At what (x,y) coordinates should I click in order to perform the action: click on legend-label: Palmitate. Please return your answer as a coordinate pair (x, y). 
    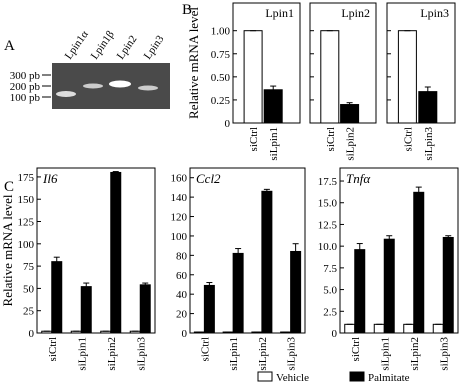
    Looking at the image, I should click on (389, 378).